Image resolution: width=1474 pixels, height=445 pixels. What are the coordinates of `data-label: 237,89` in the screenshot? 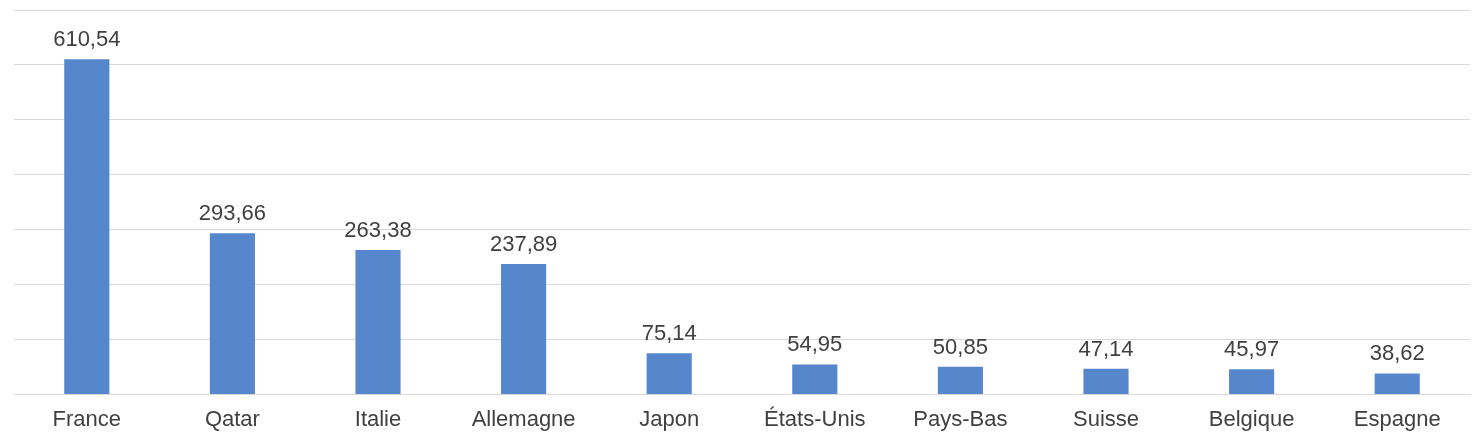 It's located at (523, 243).